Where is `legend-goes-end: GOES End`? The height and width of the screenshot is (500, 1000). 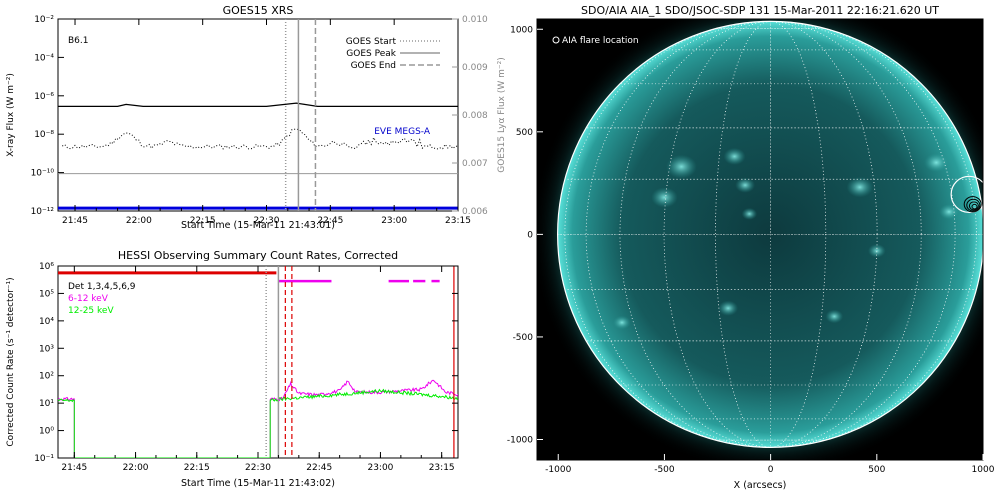
legend-goes-end: GOES End is located at coordinates (373, 66).